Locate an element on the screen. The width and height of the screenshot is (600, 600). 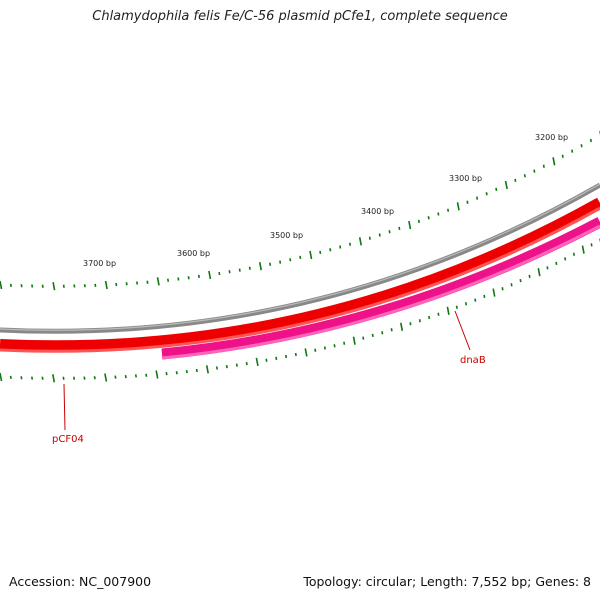
gene-label-pcf04: pCF04 is located at coordinates (68, 439).